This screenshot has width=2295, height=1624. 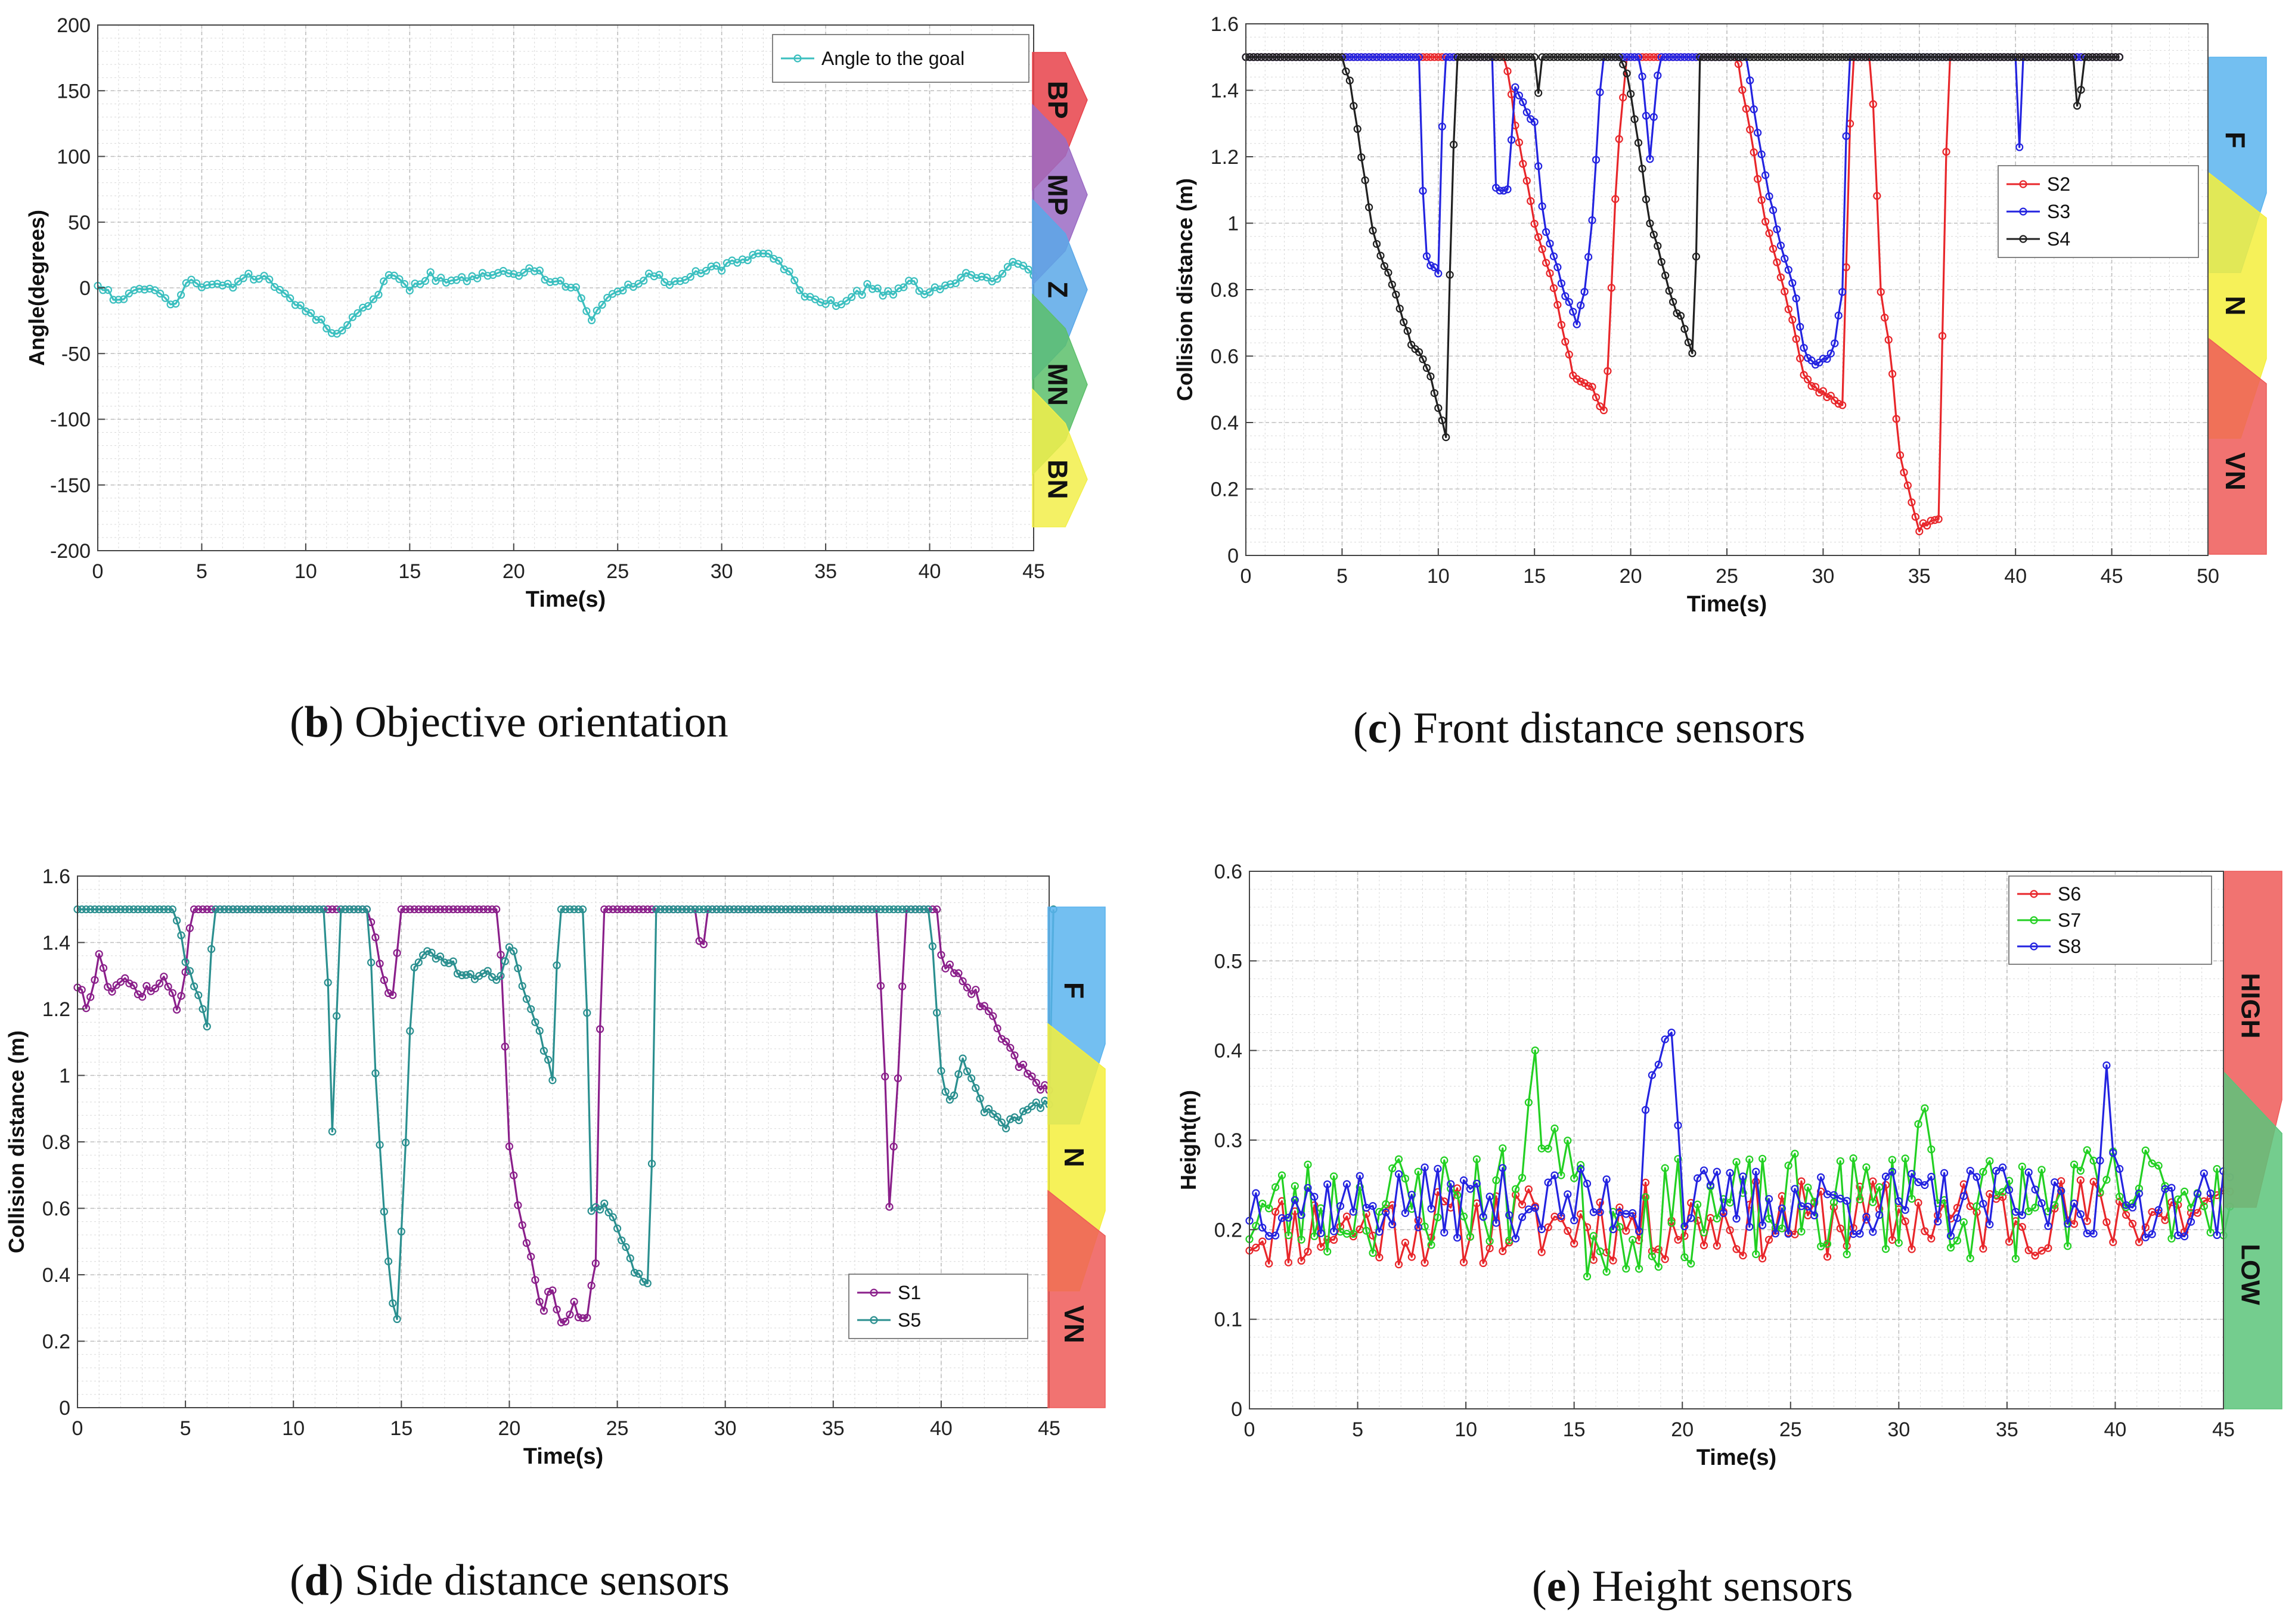 I want to click on x-tick-label: 10, so click(x=294, y=1428).